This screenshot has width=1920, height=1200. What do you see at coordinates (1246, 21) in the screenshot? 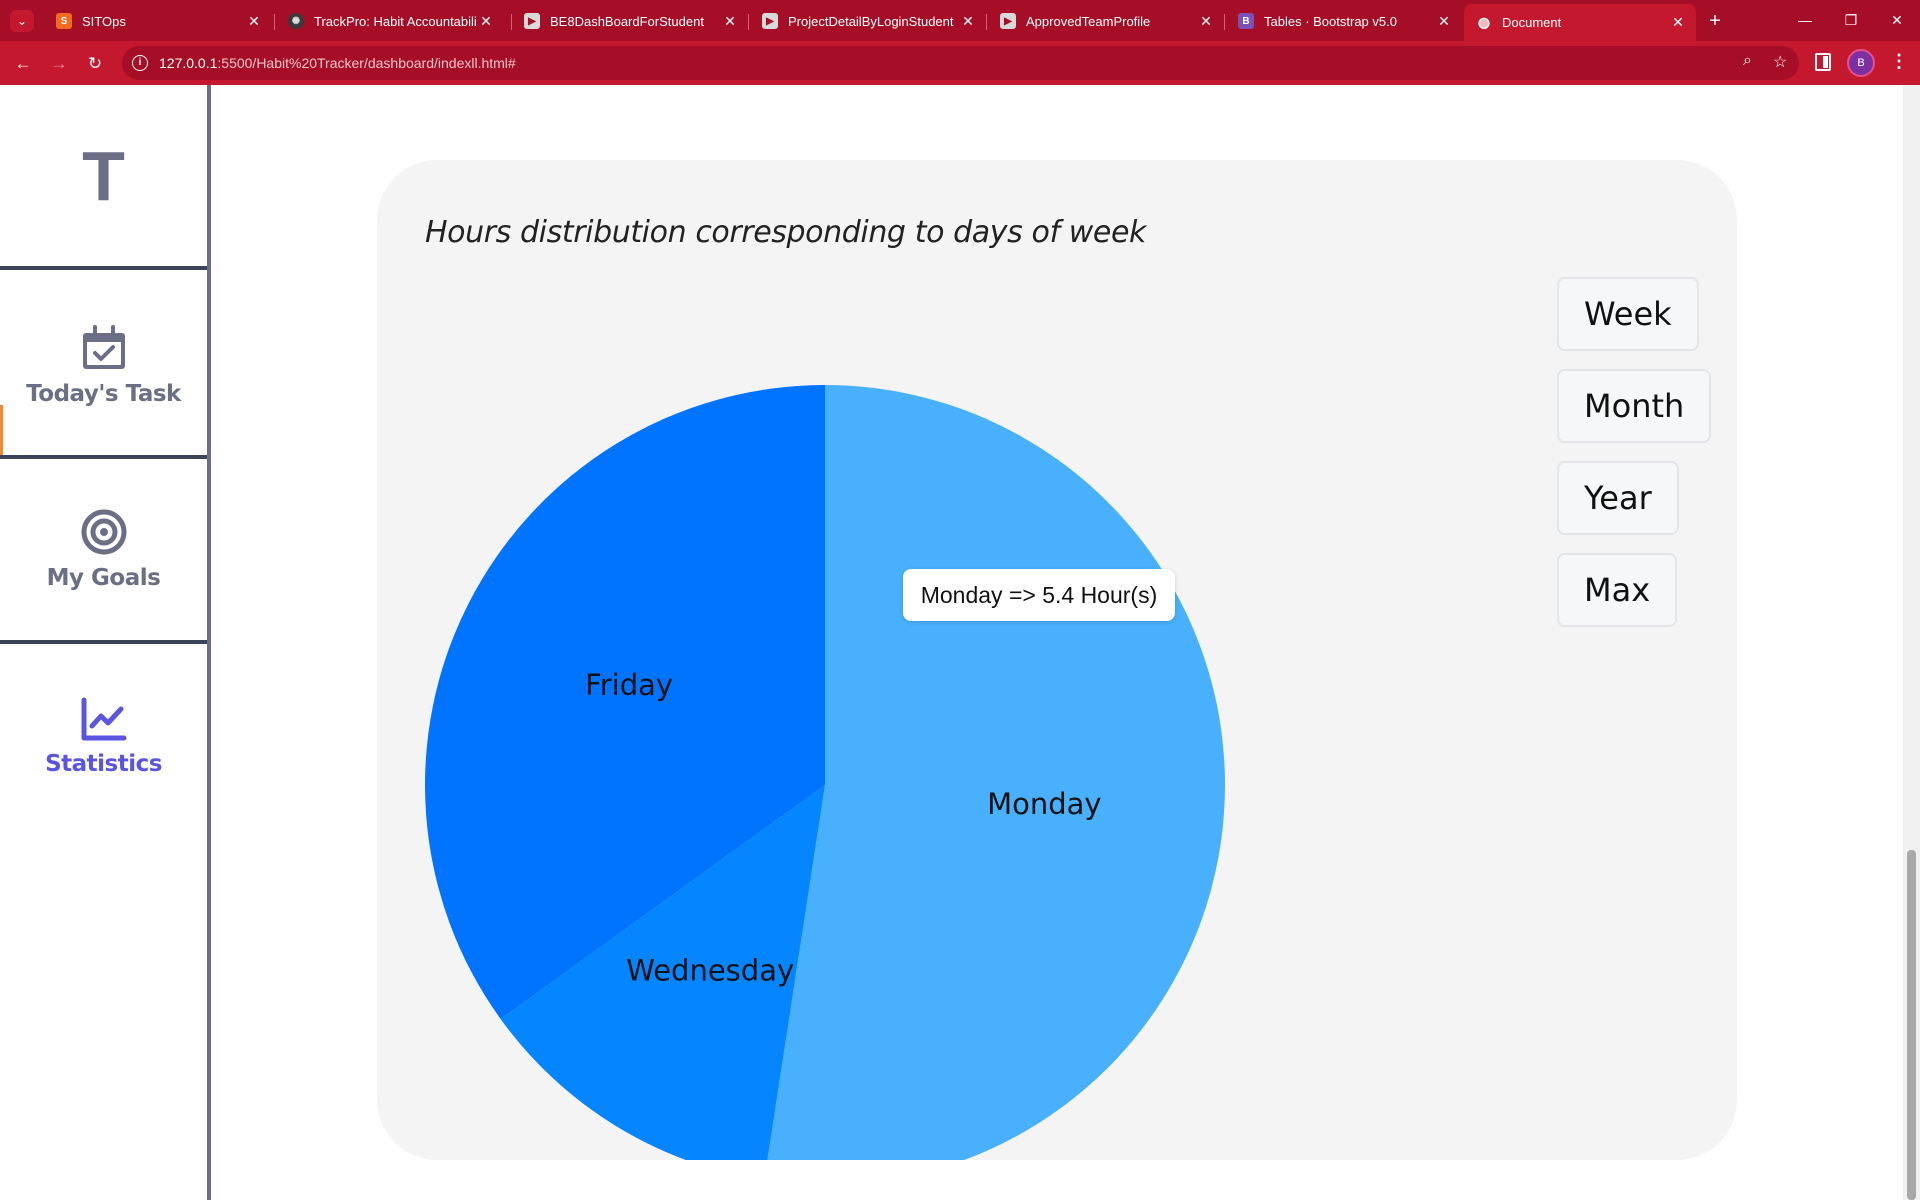
I see `bootstrap-icon: B` at bounding box center [1246, 21].